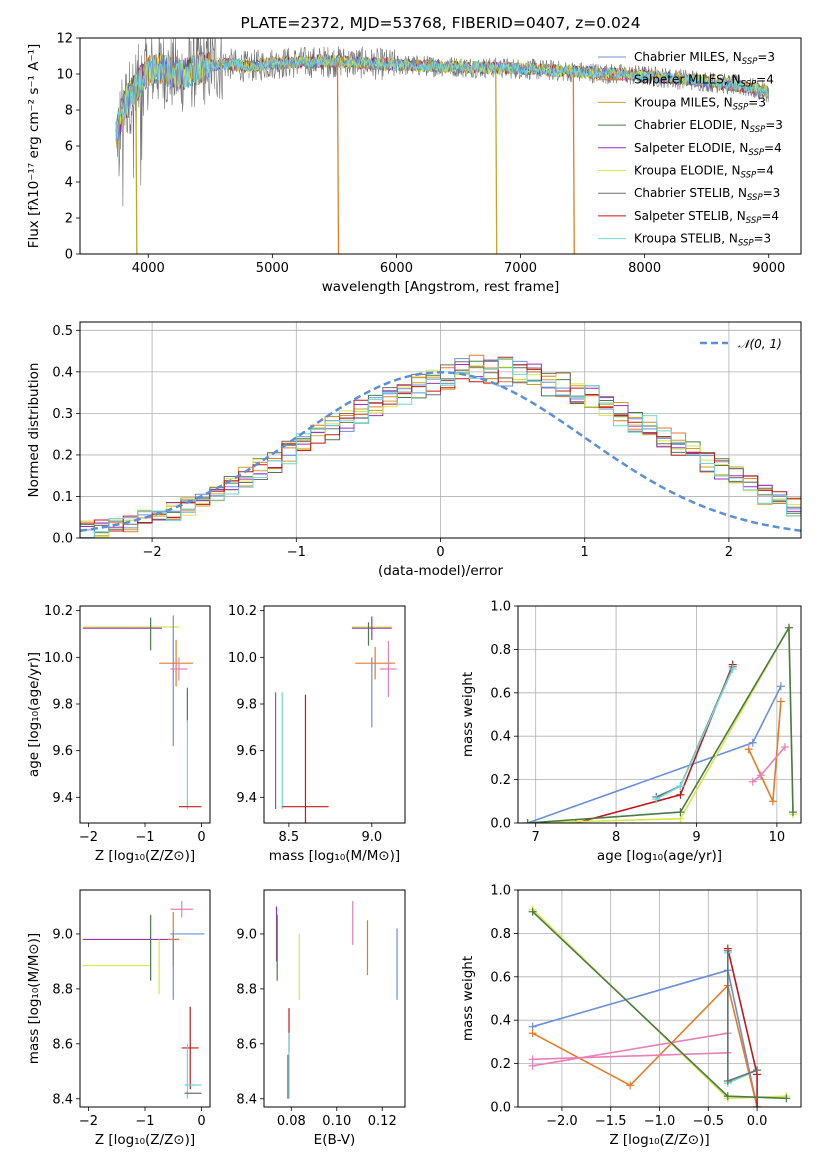 The width and height of the screenshot is (819, 1170). Describe the element at coordinates (334, 856) in the screenshot. I see `x-axis-label: mass [log₁₀(M/M⊙)]` at that location.